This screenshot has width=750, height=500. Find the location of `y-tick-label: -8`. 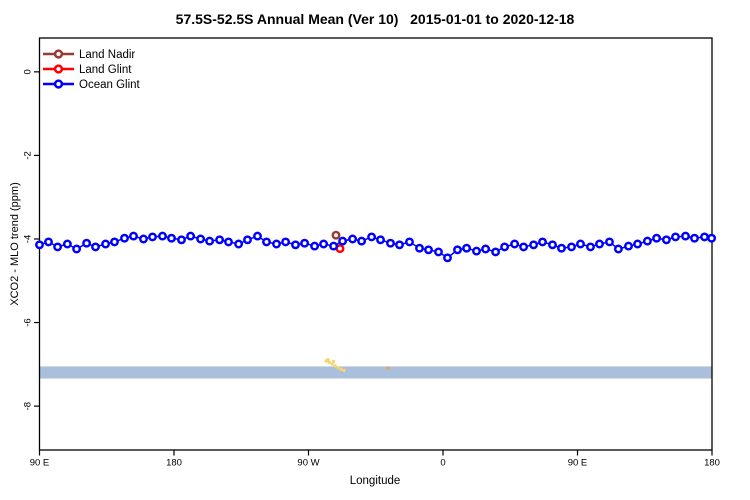

y-tick-label: -8 is located at coordinates (28, 406).